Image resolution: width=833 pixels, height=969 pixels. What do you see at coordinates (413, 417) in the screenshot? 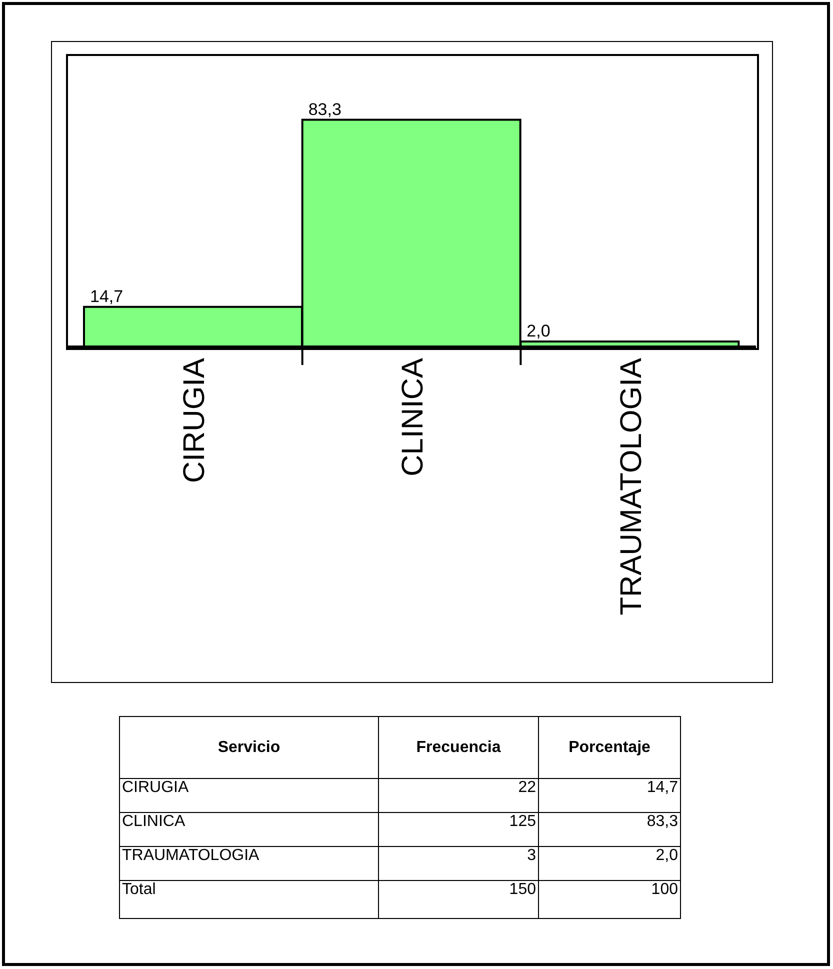
I see `x-tick-label: CLINICA` at bounding box center [413, 417].